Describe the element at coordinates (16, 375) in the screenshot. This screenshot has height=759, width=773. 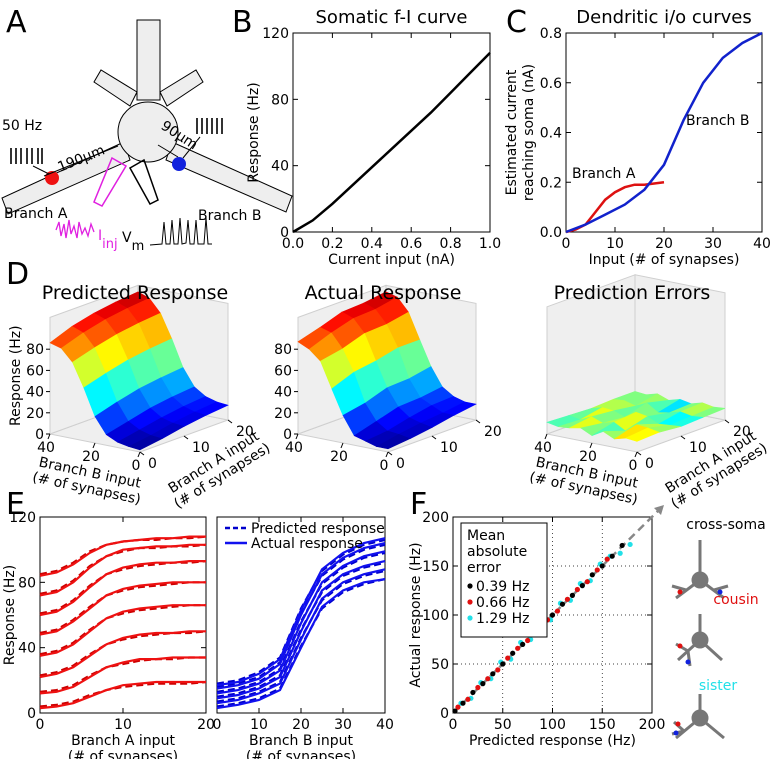
I see `z-axis-label: Response (Hz)` at that location.